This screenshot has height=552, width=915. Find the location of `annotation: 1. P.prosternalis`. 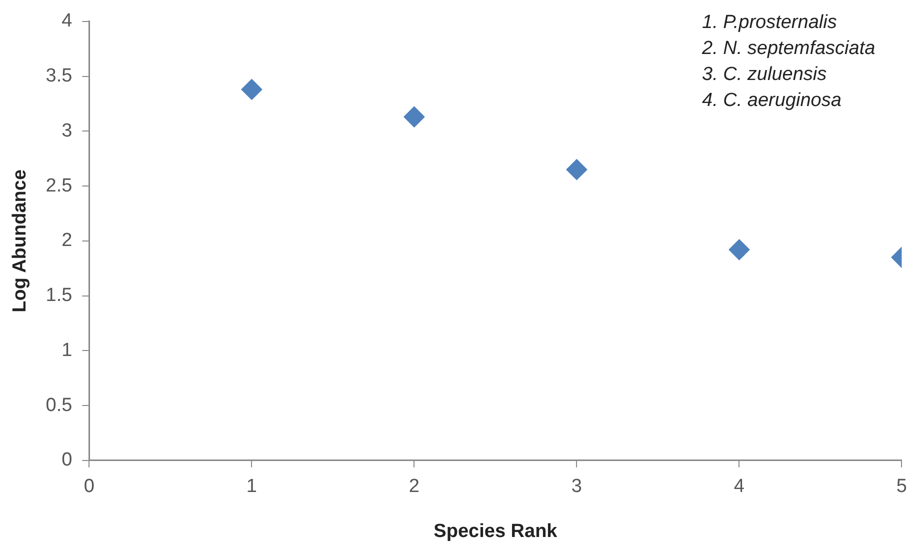

annotation: 1. P.prosternalis is located at coordinates (770, 23).